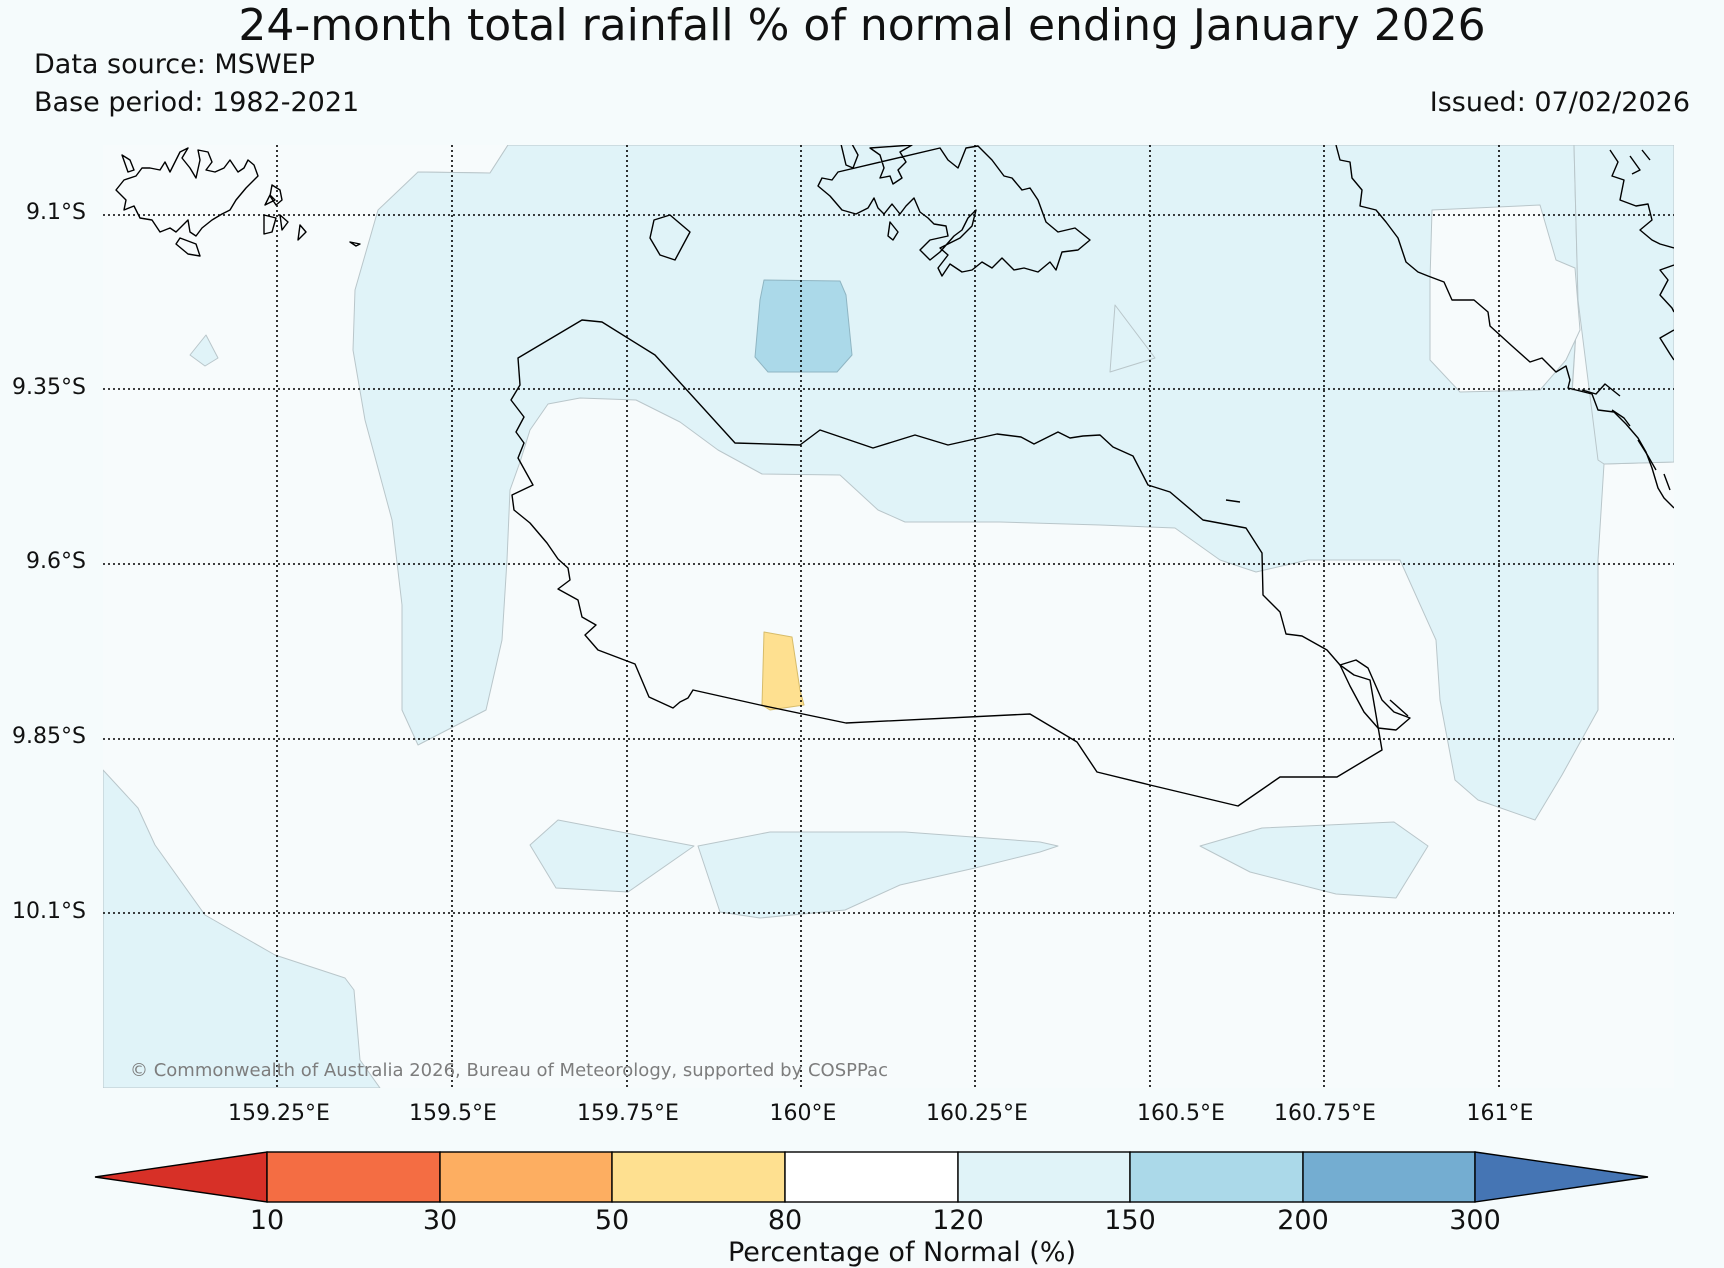 The height and width of the screenshot is (1268, 1724). I want to click on lat-label: 9.35°S, so click(49, 387).